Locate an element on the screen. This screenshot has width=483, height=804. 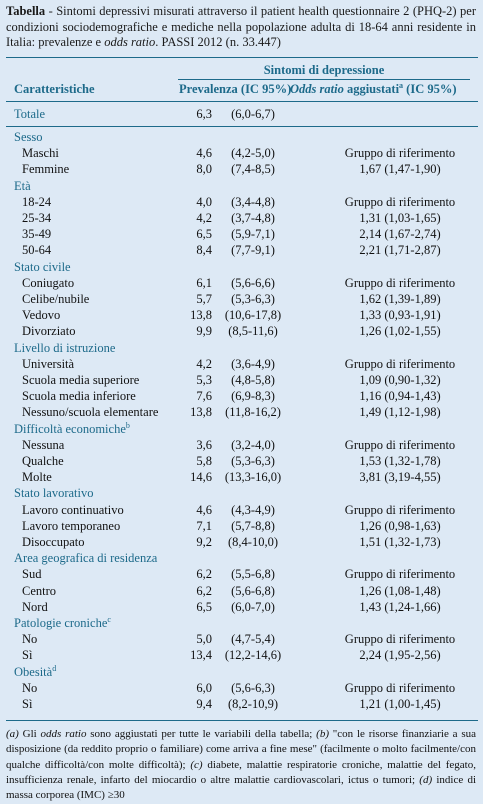
prevalence: 8,4 is located at coordinates (204, 250).